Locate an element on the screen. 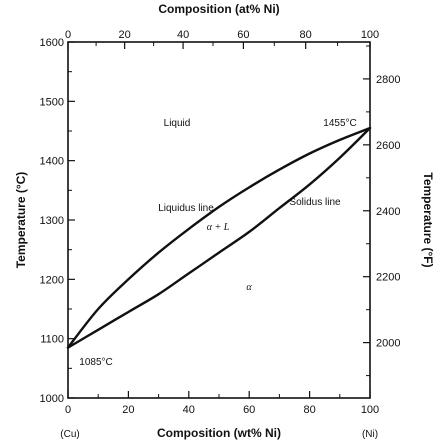 Image resolution: width=441 pixels, height=441 pixels. left-y-tick-label: 1100 is located at coordinates (52, 340).